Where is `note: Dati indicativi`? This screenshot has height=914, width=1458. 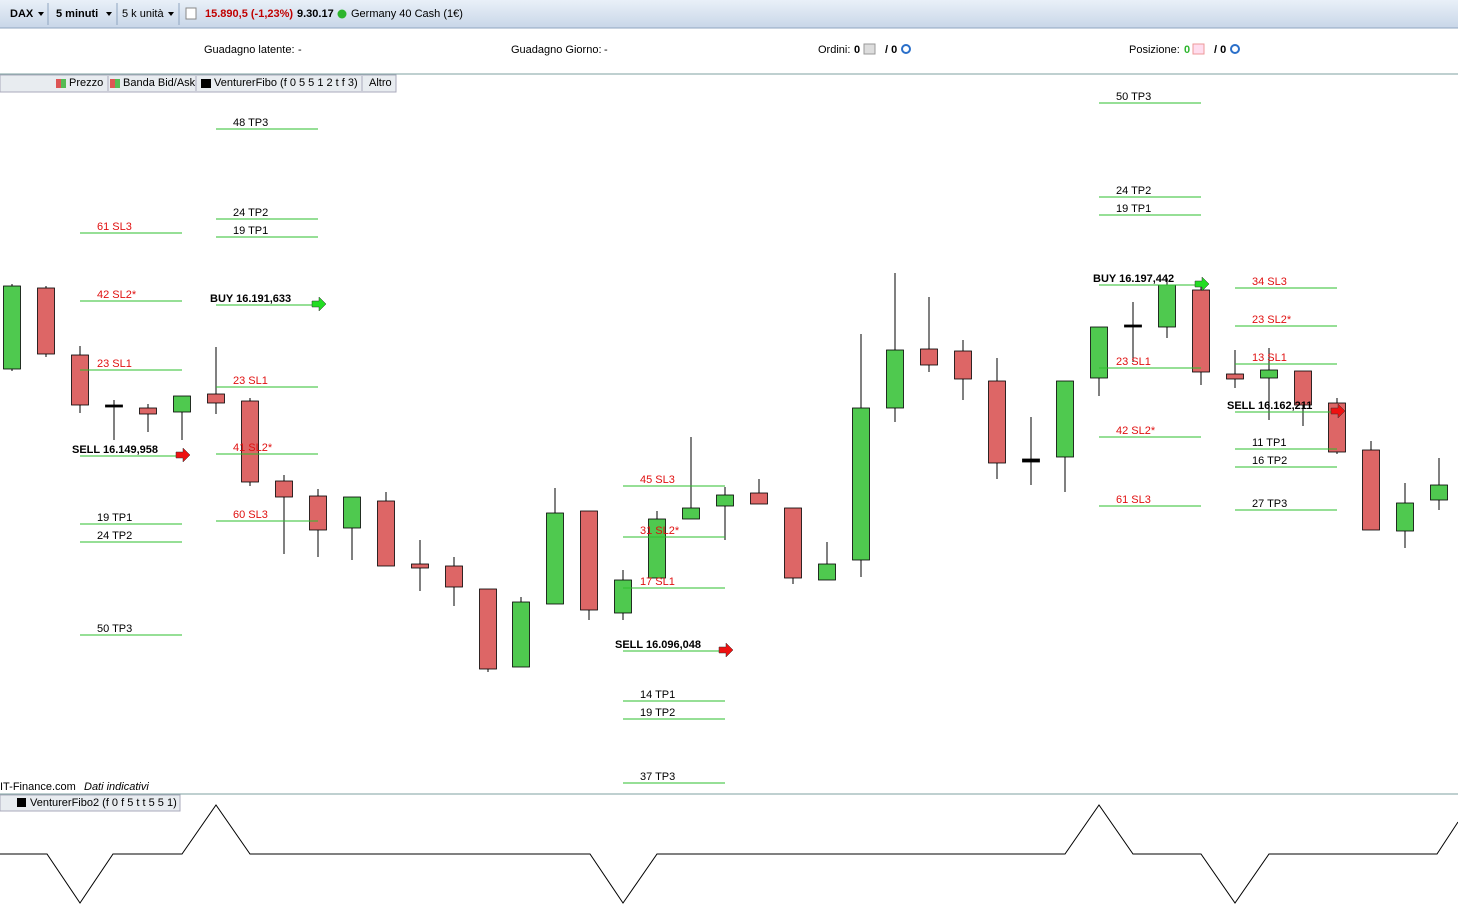 note: Dati indicativi is located at coordinates (116, 787).